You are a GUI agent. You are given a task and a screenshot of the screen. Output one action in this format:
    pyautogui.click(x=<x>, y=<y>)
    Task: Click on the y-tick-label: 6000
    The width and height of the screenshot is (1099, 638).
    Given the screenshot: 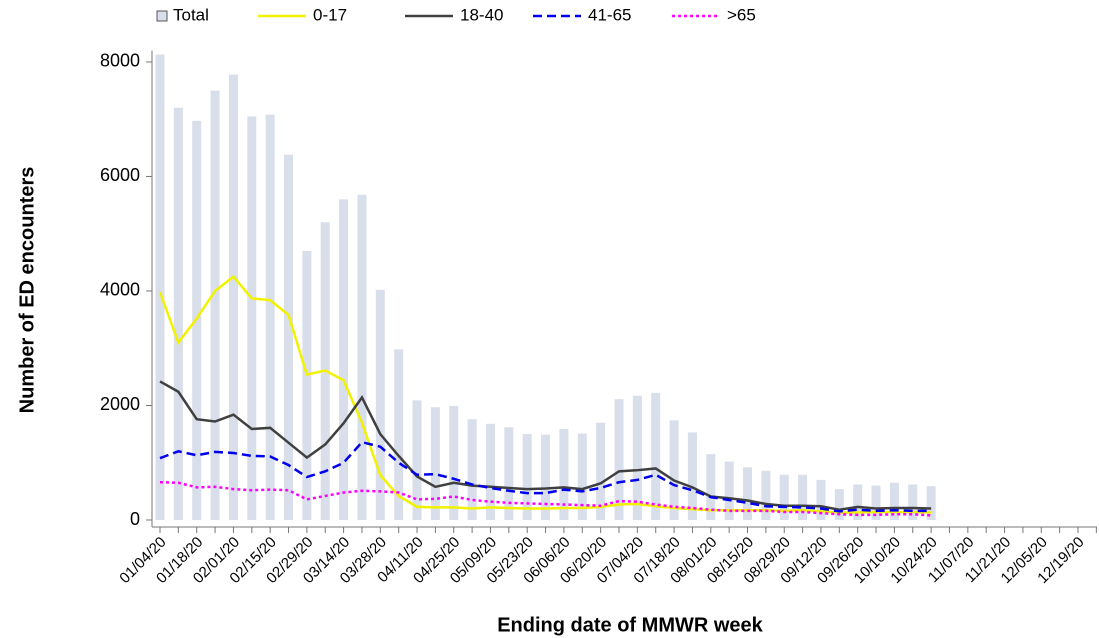 What is the action you would take?
    pyautogui.click(x=120, y=175)
    